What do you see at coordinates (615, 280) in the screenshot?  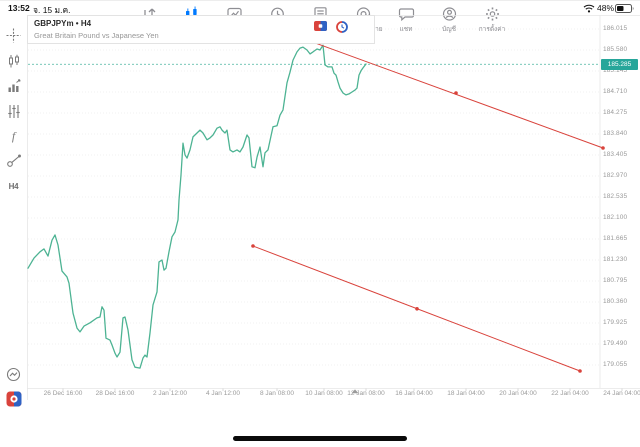 I see `price-axis-label: 180.795` at bounding box center [615, 280].